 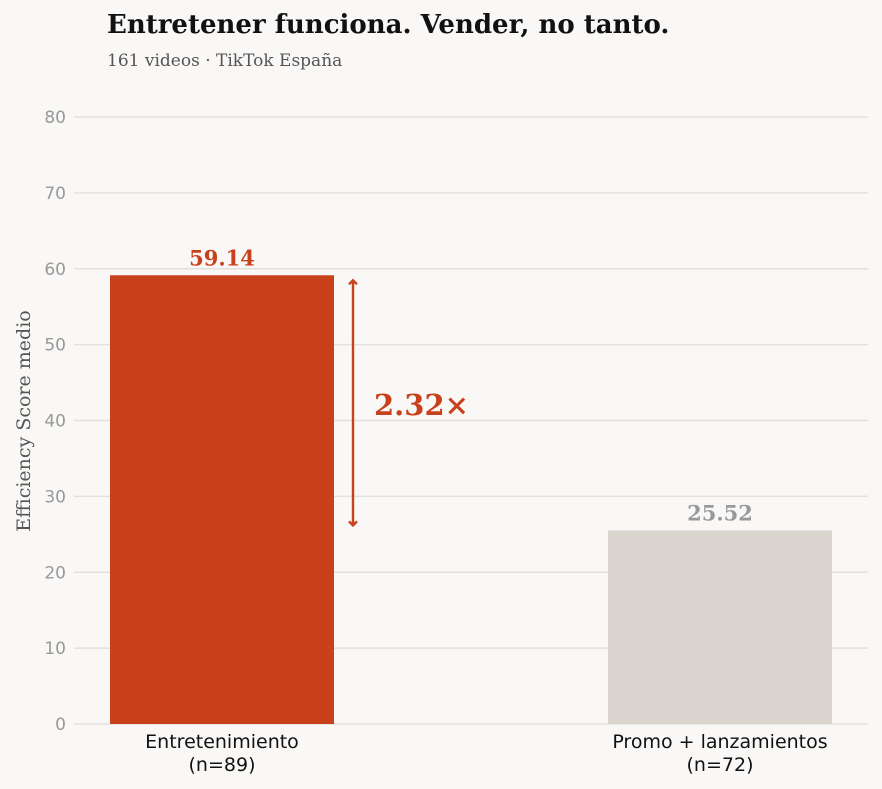 I want to click on x-tick-sublabel: (n=89), so click(x=222, y=765).